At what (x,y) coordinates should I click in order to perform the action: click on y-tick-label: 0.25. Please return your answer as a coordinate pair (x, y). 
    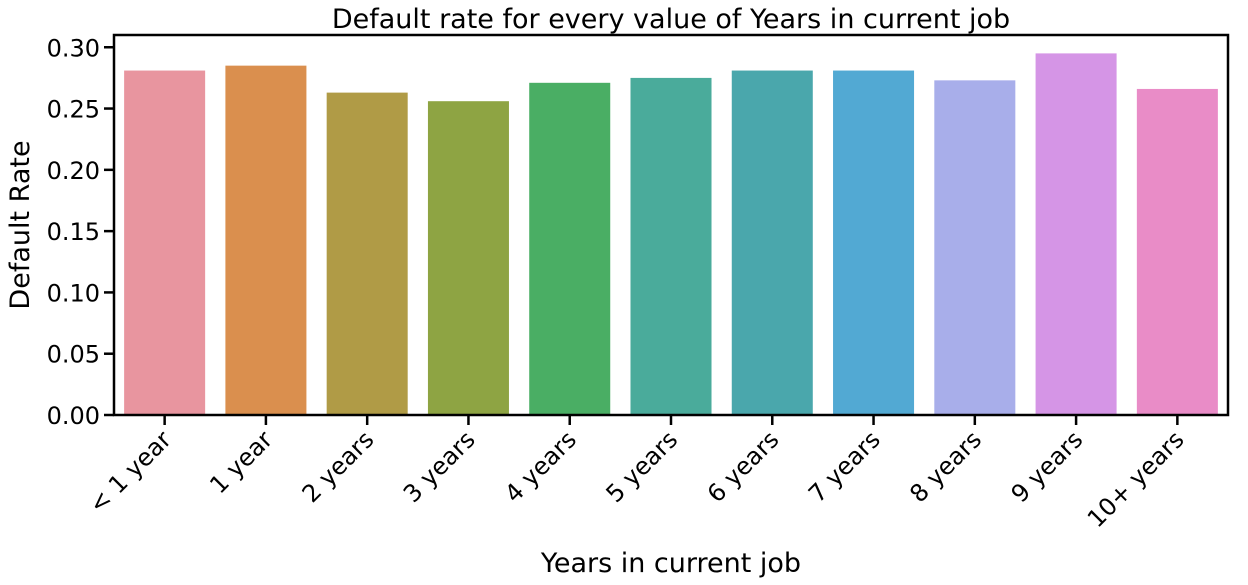
    Looking at the image, I should click on (73, 110).